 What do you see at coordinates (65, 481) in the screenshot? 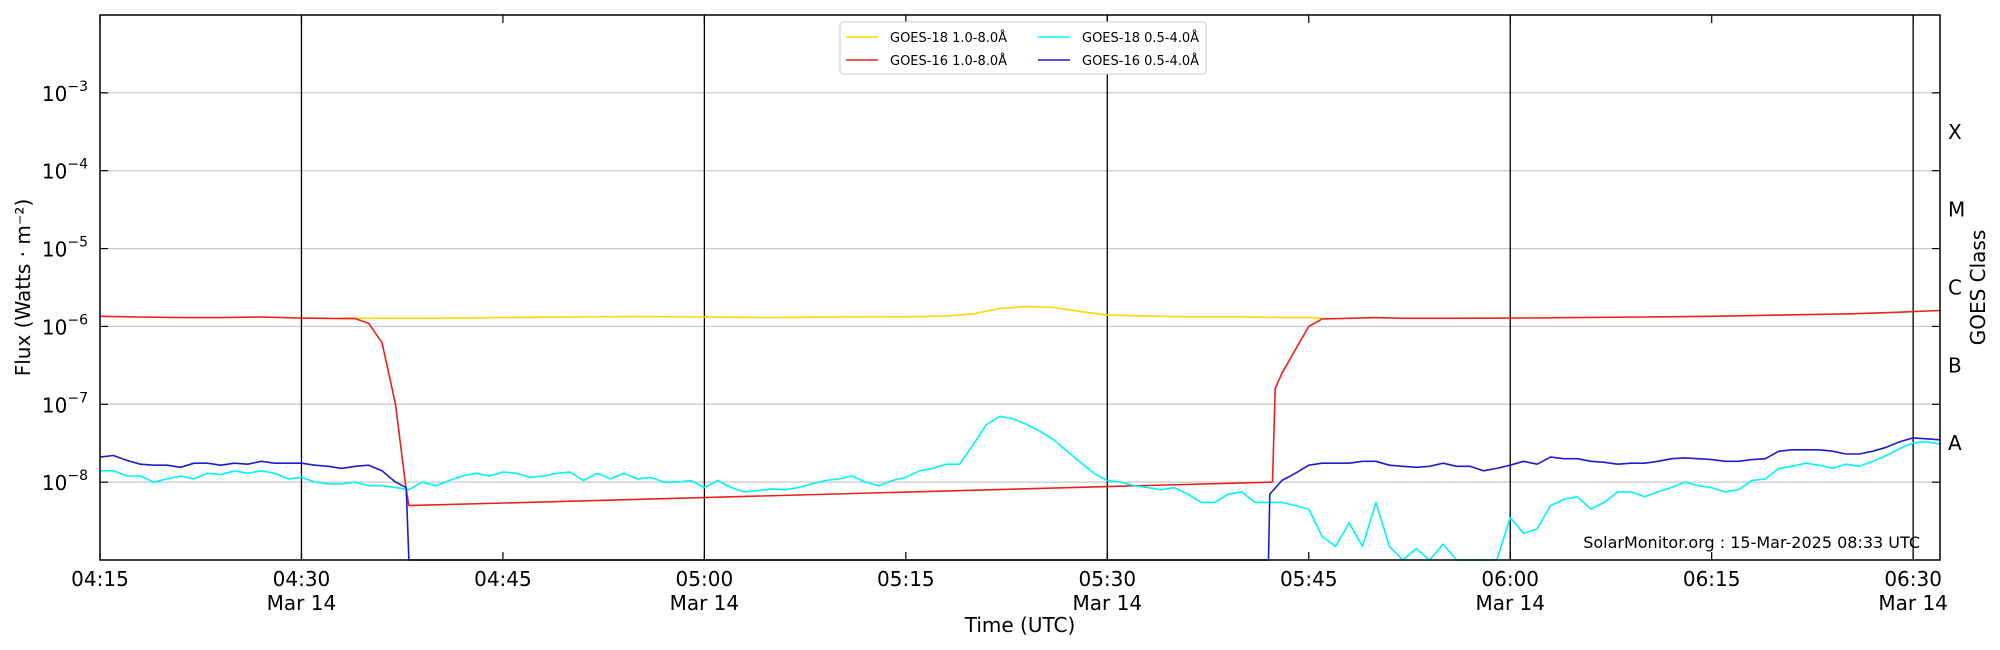
I see `y-tick-label: 10⁻⁸` at bounding box center [65, 481].